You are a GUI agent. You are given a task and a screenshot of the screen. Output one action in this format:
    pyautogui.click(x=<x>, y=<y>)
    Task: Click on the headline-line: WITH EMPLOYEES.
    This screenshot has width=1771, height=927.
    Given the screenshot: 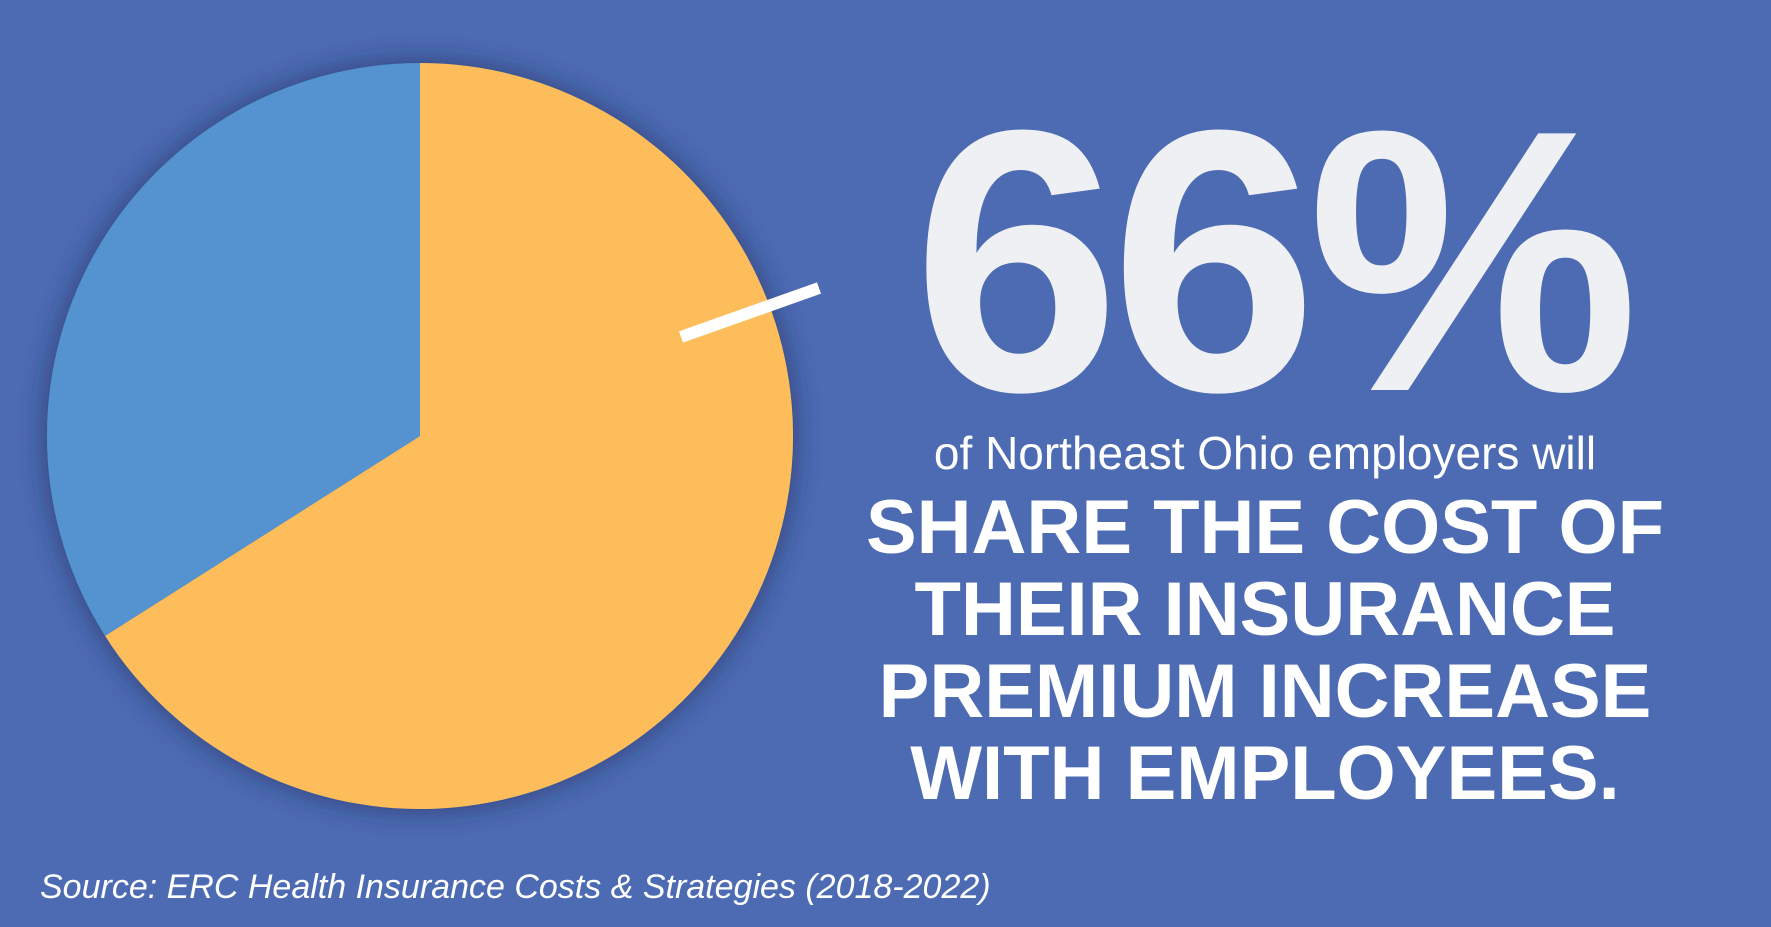 What is the action you would take?
    pyautogui.click(x=1264, y=773)
    